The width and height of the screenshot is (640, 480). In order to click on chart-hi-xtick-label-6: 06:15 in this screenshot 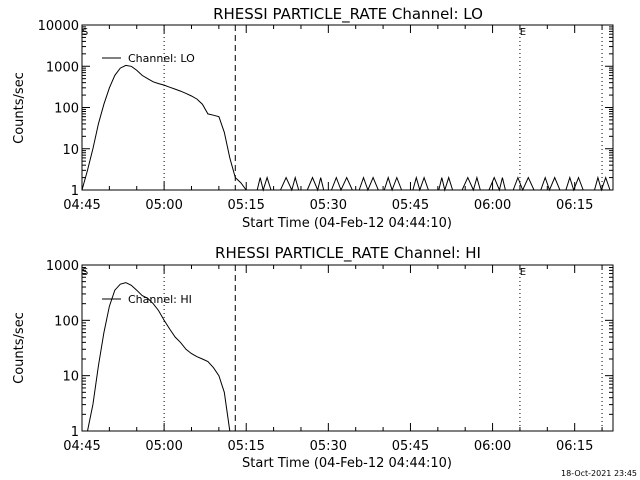, I will do `click(574, 446)`.